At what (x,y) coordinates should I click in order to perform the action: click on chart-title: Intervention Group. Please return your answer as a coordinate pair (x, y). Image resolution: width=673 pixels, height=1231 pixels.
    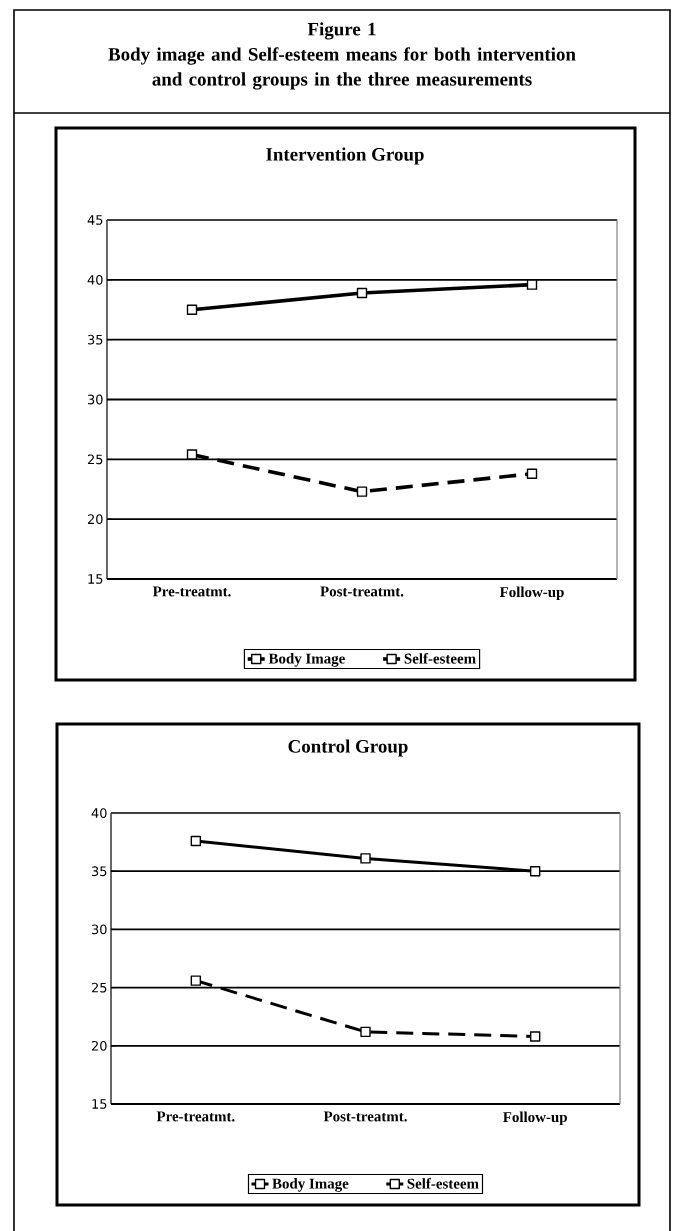
    Looking at the image, I should click on (345, 156).